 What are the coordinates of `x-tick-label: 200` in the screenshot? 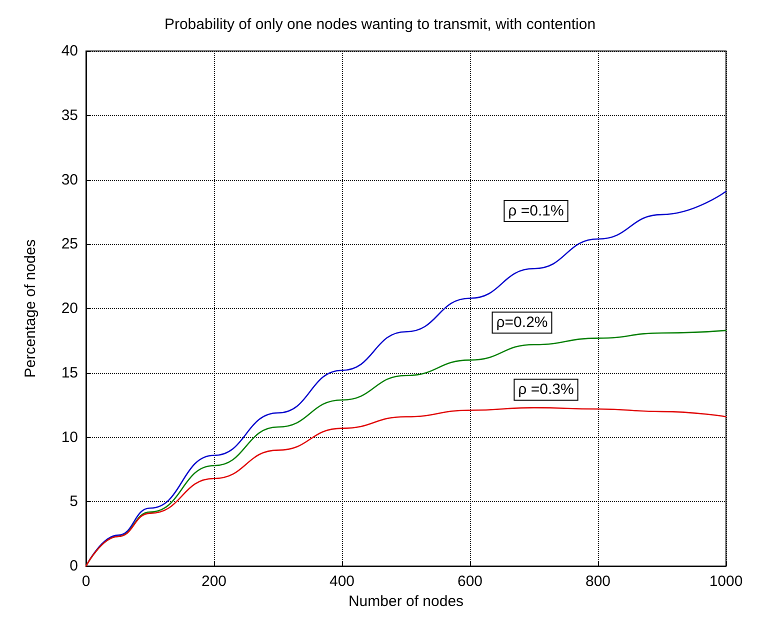 It's located at (214, 581).